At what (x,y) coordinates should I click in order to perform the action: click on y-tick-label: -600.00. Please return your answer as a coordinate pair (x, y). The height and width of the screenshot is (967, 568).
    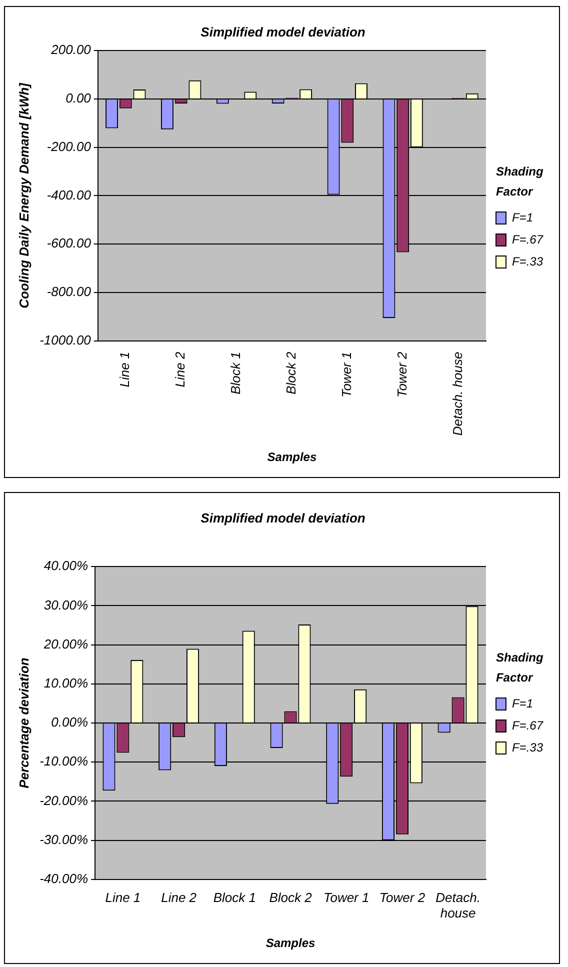
    Looking at the image, I should click on (69, 243).